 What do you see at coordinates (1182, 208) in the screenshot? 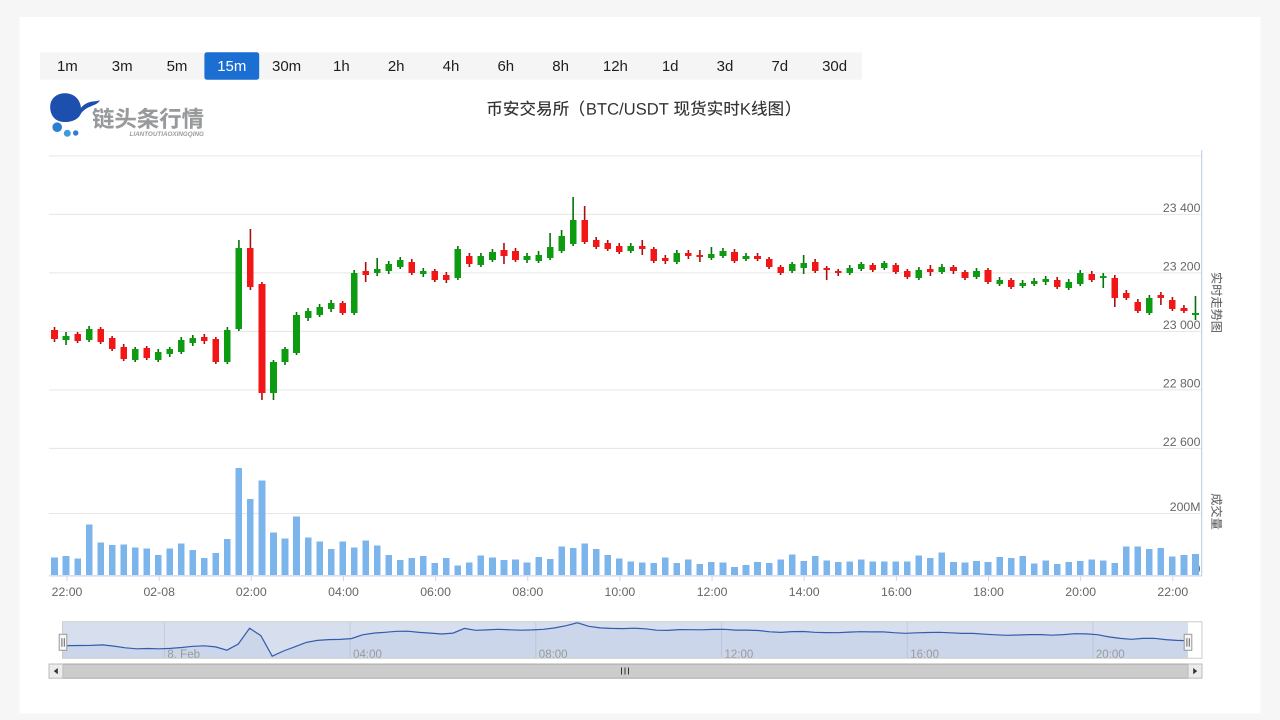
I see `svg-text: 23 400` at bounding box center [1182, 208].